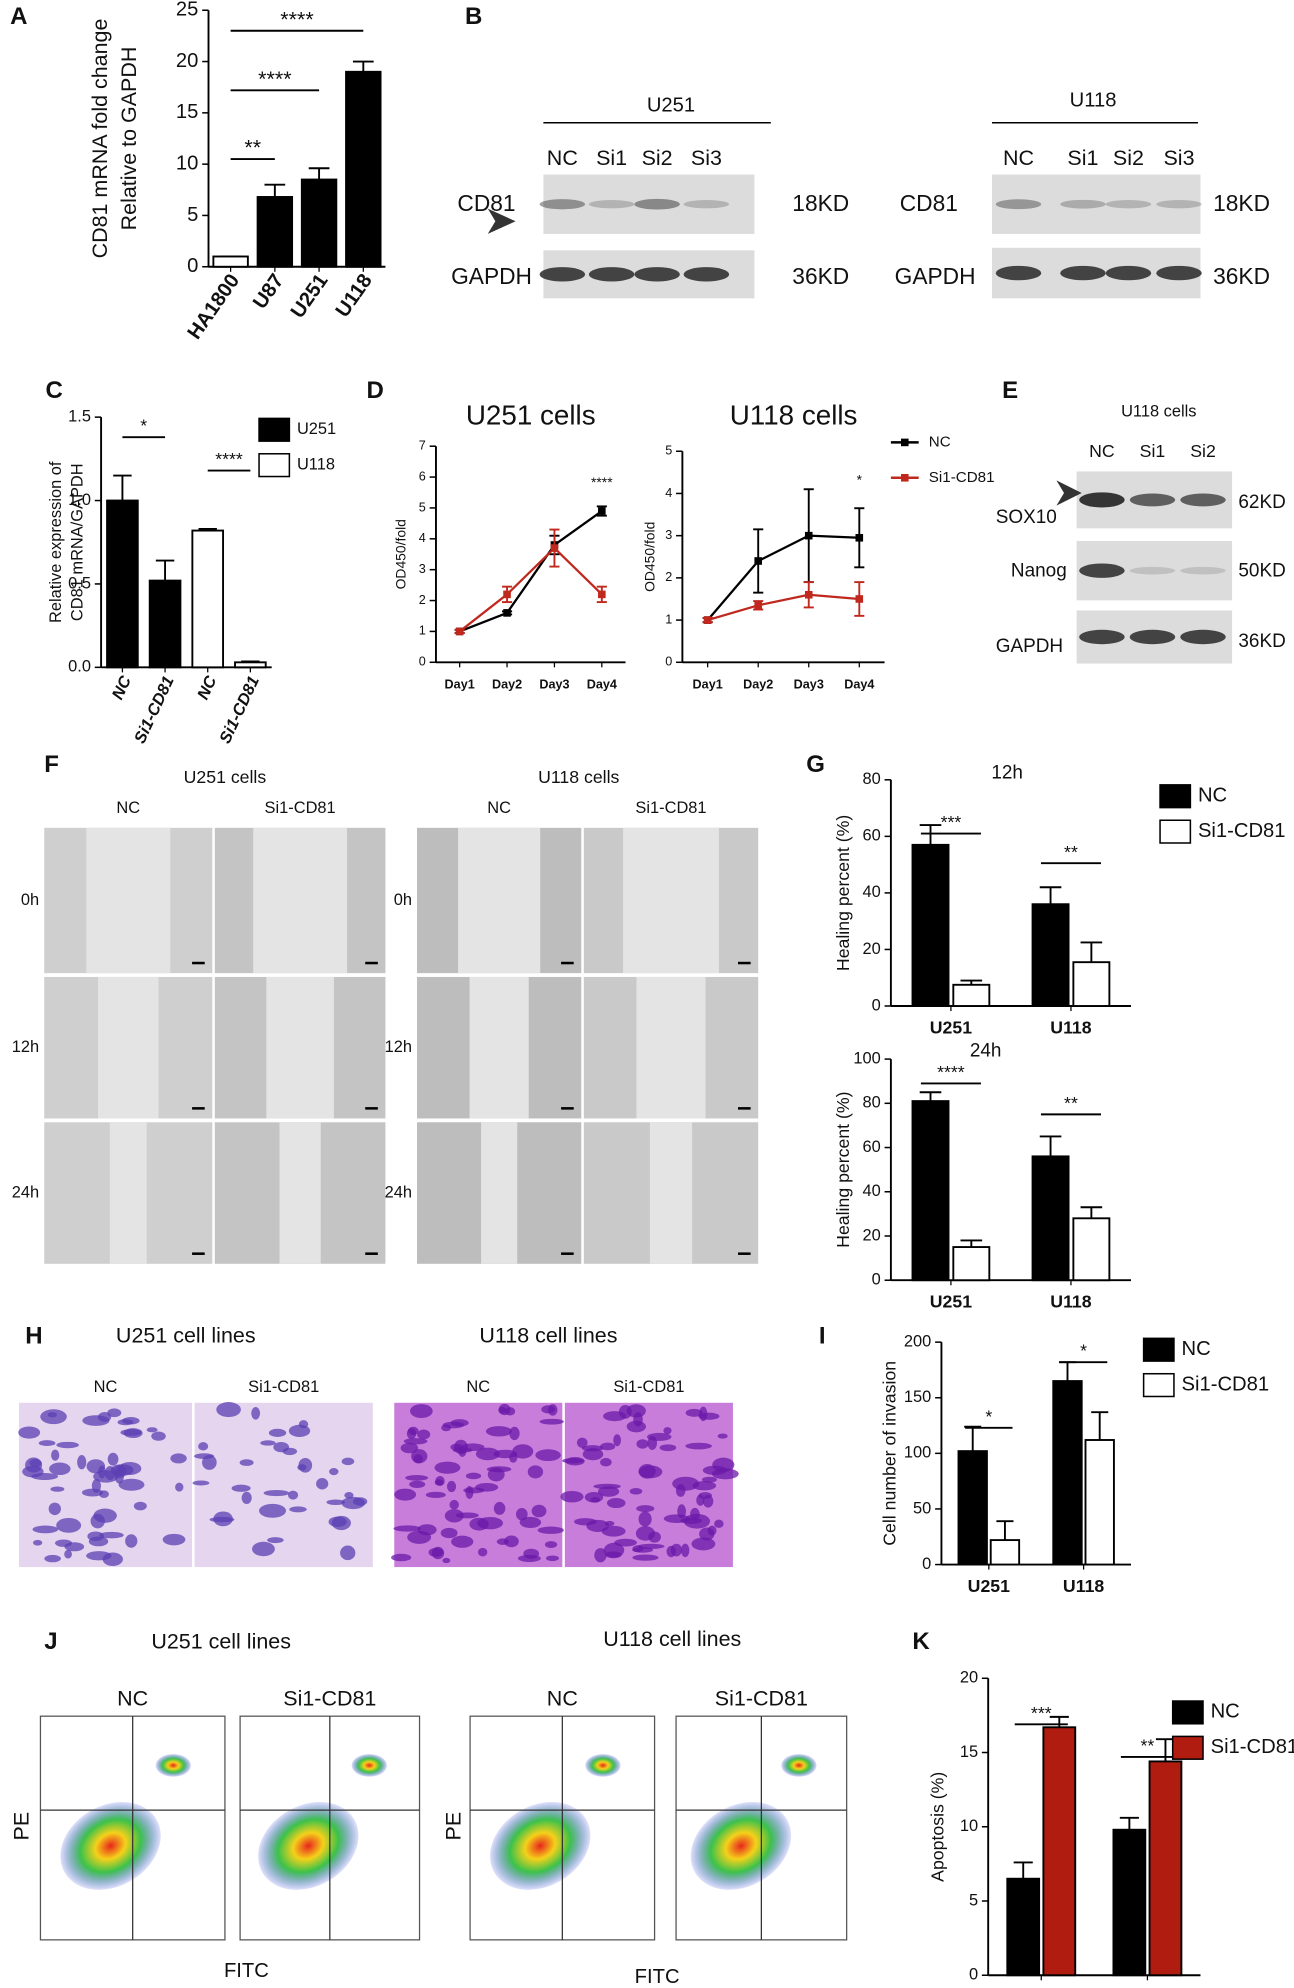  What do you see at coordinates (79, 667) in the screenshot?
I see `y-tick-label: 0.0` at bounding box center [79, 667].